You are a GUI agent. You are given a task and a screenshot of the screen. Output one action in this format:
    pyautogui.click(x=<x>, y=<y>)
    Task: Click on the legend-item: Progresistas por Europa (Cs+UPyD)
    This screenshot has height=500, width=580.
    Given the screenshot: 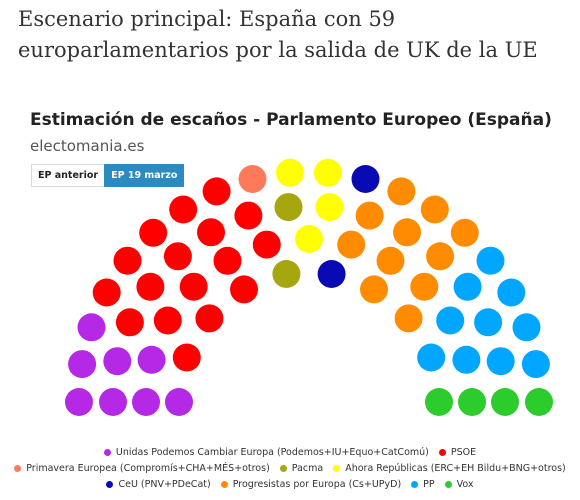 What is the action you would take?
    pyautogui.click(x=311, y=484)
    